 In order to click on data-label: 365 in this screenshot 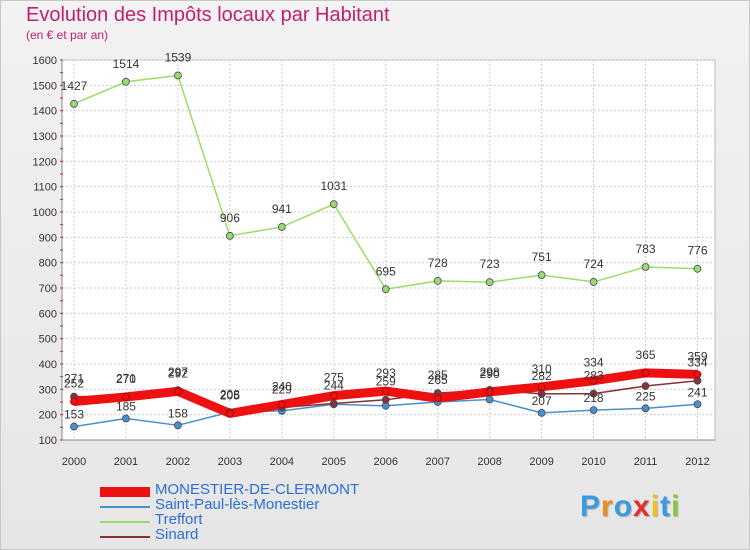, I will do `click(646, 355)`.